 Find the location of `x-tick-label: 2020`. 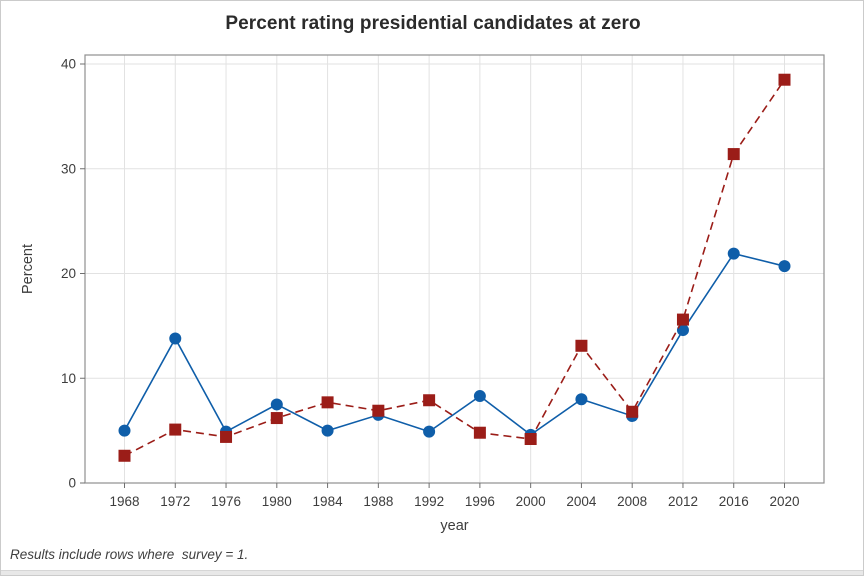

x-tick-label: 2020 is located at coordinates (784, 501).